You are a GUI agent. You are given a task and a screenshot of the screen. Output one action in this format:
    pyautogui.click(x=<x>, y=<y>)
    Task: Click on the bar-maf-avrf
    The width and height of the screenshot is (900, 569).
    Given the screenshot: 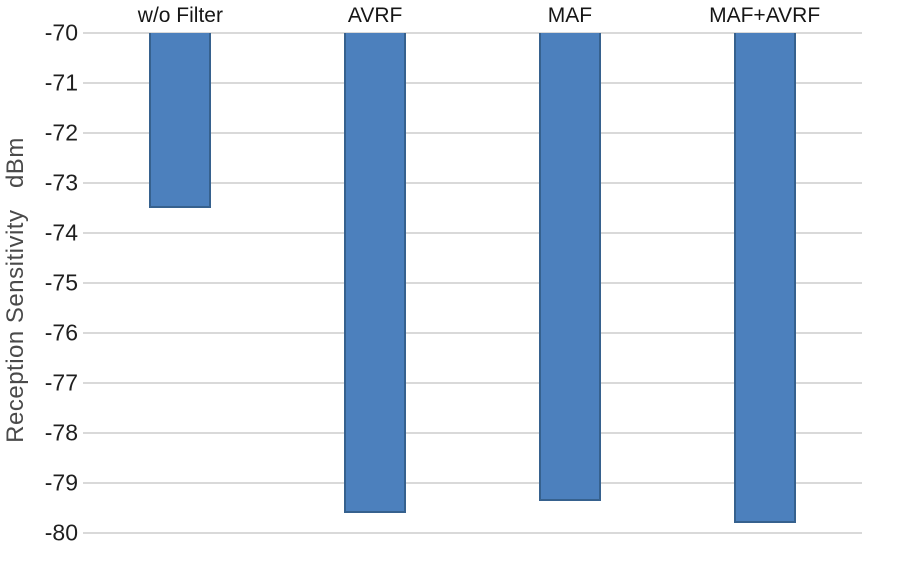 What is the action you would take?
    pyautogui.click(x=764, y=278)
    